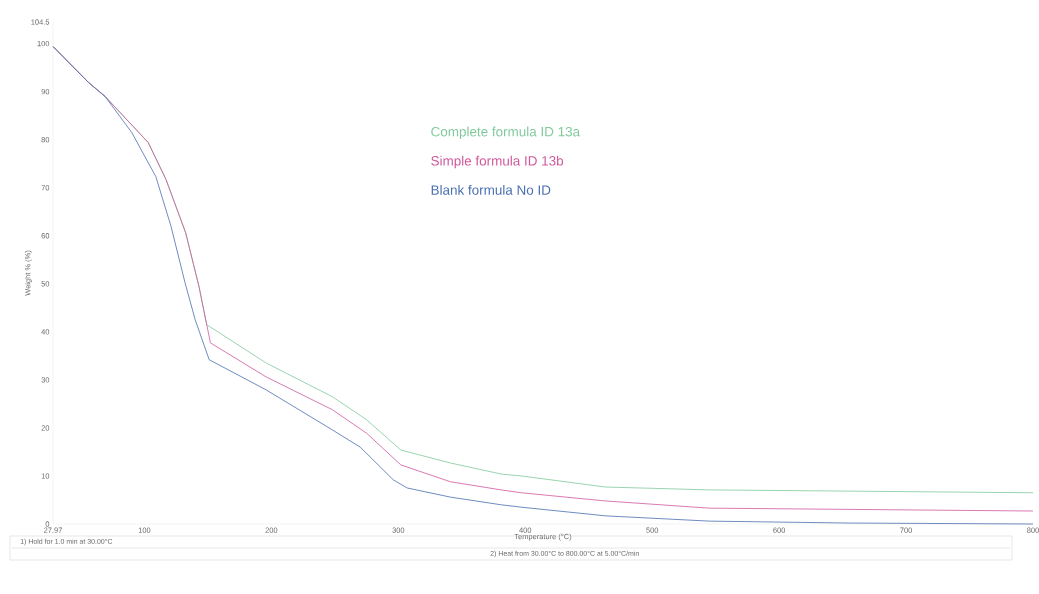  What do you see at coordinates (497, 162) in the screenshot?
I see `text: Simple formula ID 13b` at bounding box center [497, 162].